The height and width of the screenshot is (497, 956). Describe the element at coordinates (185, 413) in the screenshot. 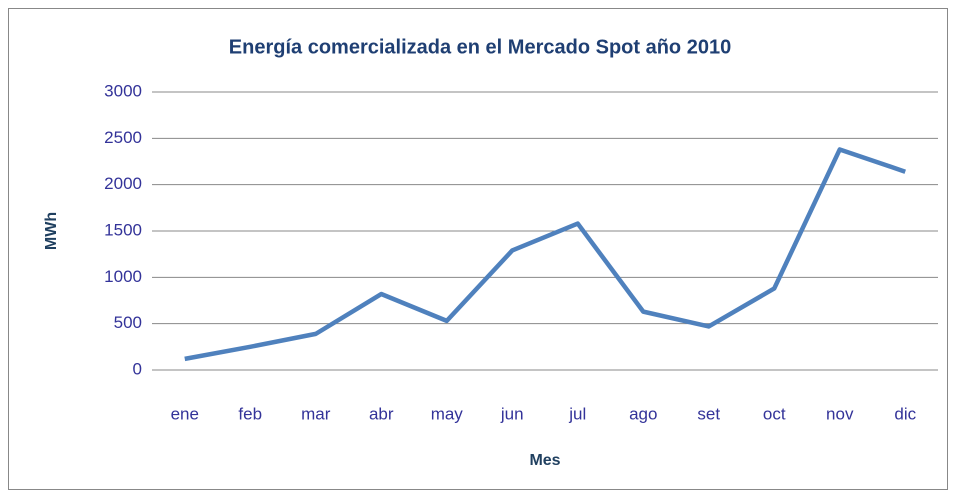

I see `x-tick-label: ene` at that location.